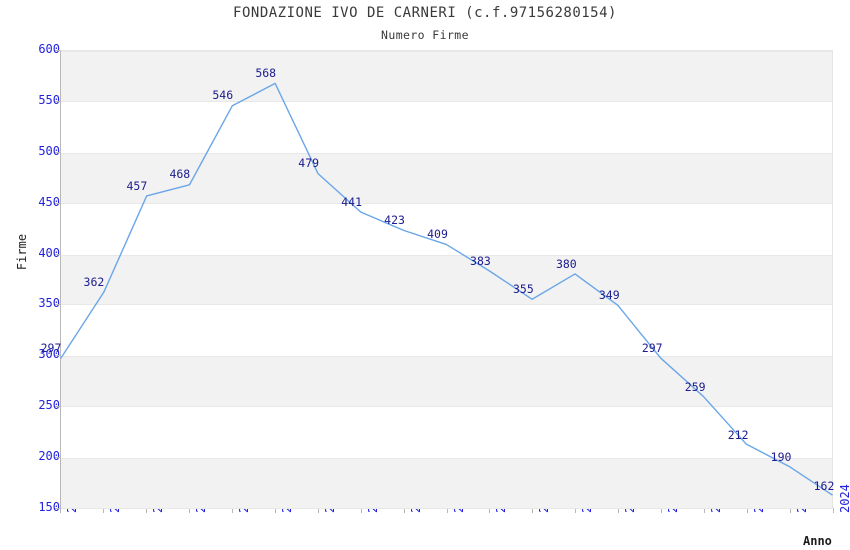  What do you see at coordinates (137, 185) in the screenshot?
I see `data-point-label: 457` at bounding box center [137, 185].